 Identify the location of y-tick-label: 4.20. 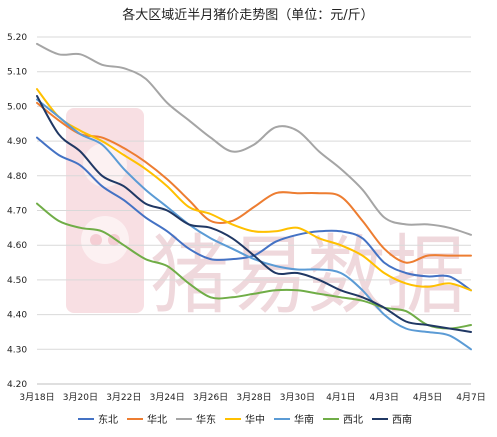
(17, 385).